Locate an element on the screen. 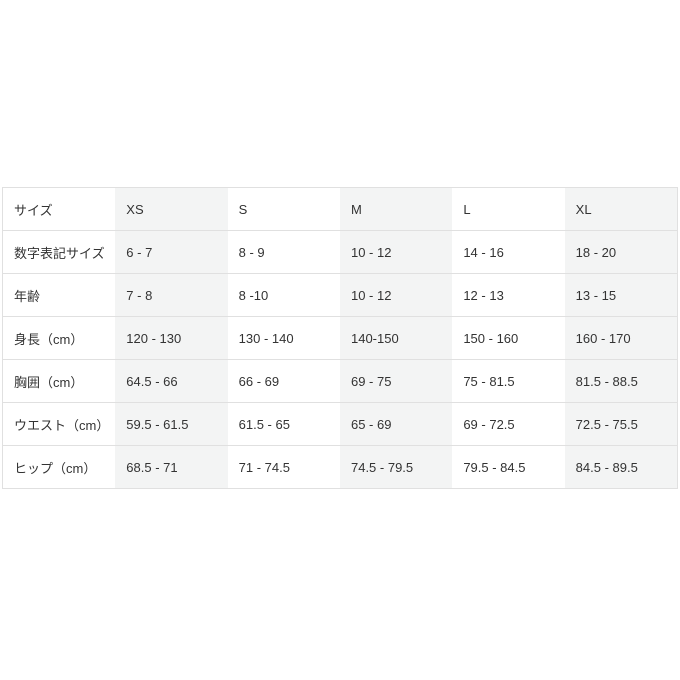 This screenshot has width=680, height=680. cell-m: 65 - 69 is located at coordinates (396, 424).